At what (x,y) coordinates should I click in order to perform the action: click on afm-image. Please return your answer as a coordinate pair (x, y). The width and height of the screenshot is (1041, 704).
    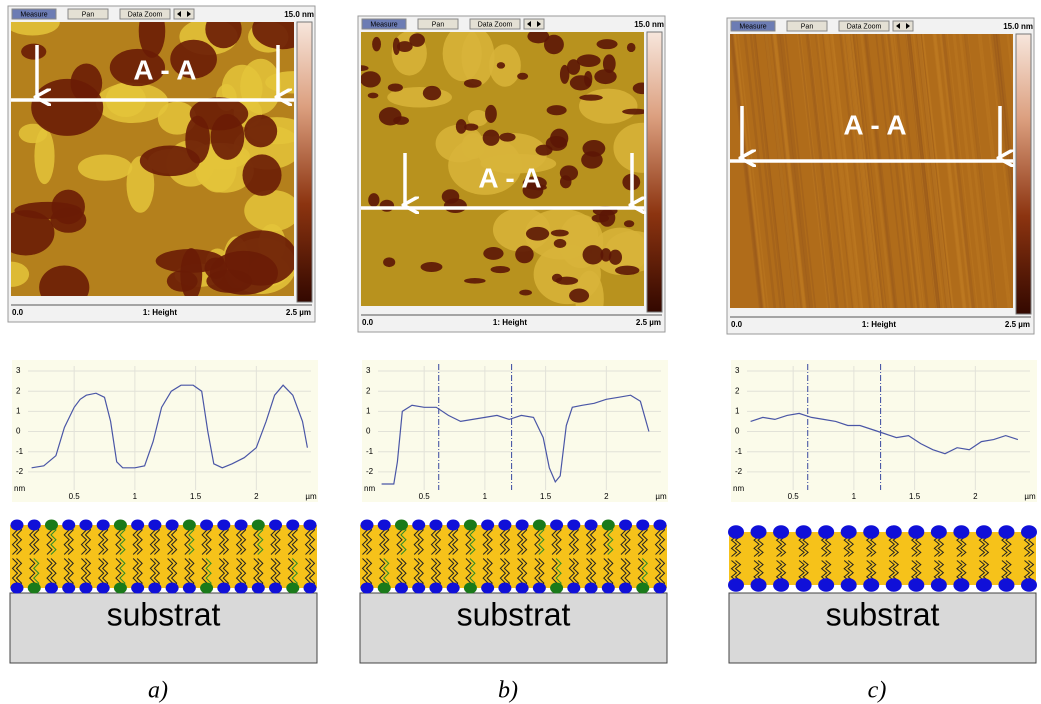
    Looking at the image, I should click on (152, 159).